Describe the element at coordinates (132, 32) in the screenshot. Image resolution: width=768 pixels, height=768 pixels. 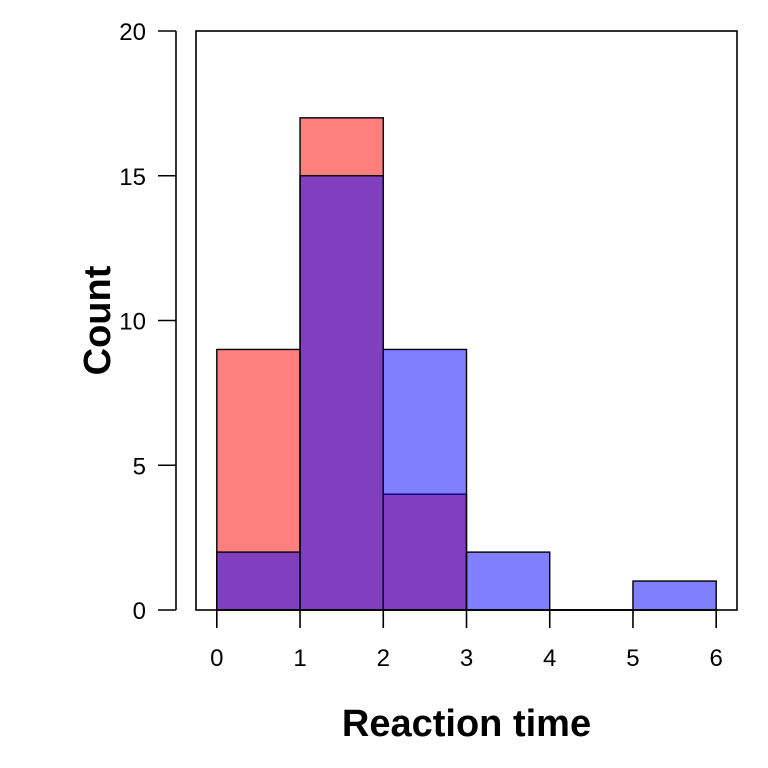
I see `y-tick-label: 20` at that location.